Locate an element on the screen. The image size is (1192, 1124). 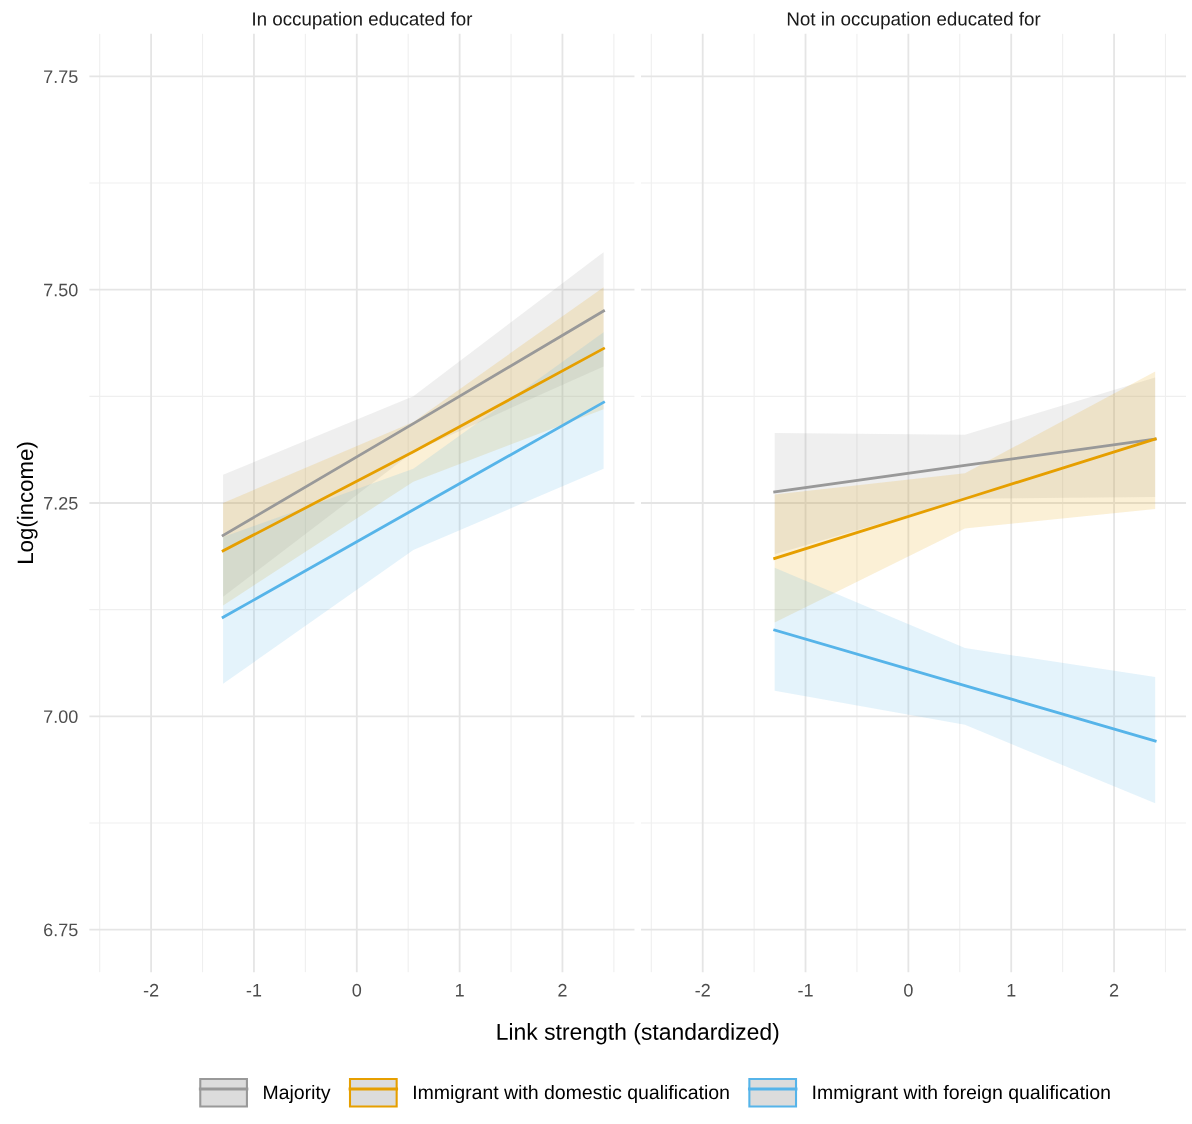
y-axis-title: Log(income) is located at coordinates (27, 502).